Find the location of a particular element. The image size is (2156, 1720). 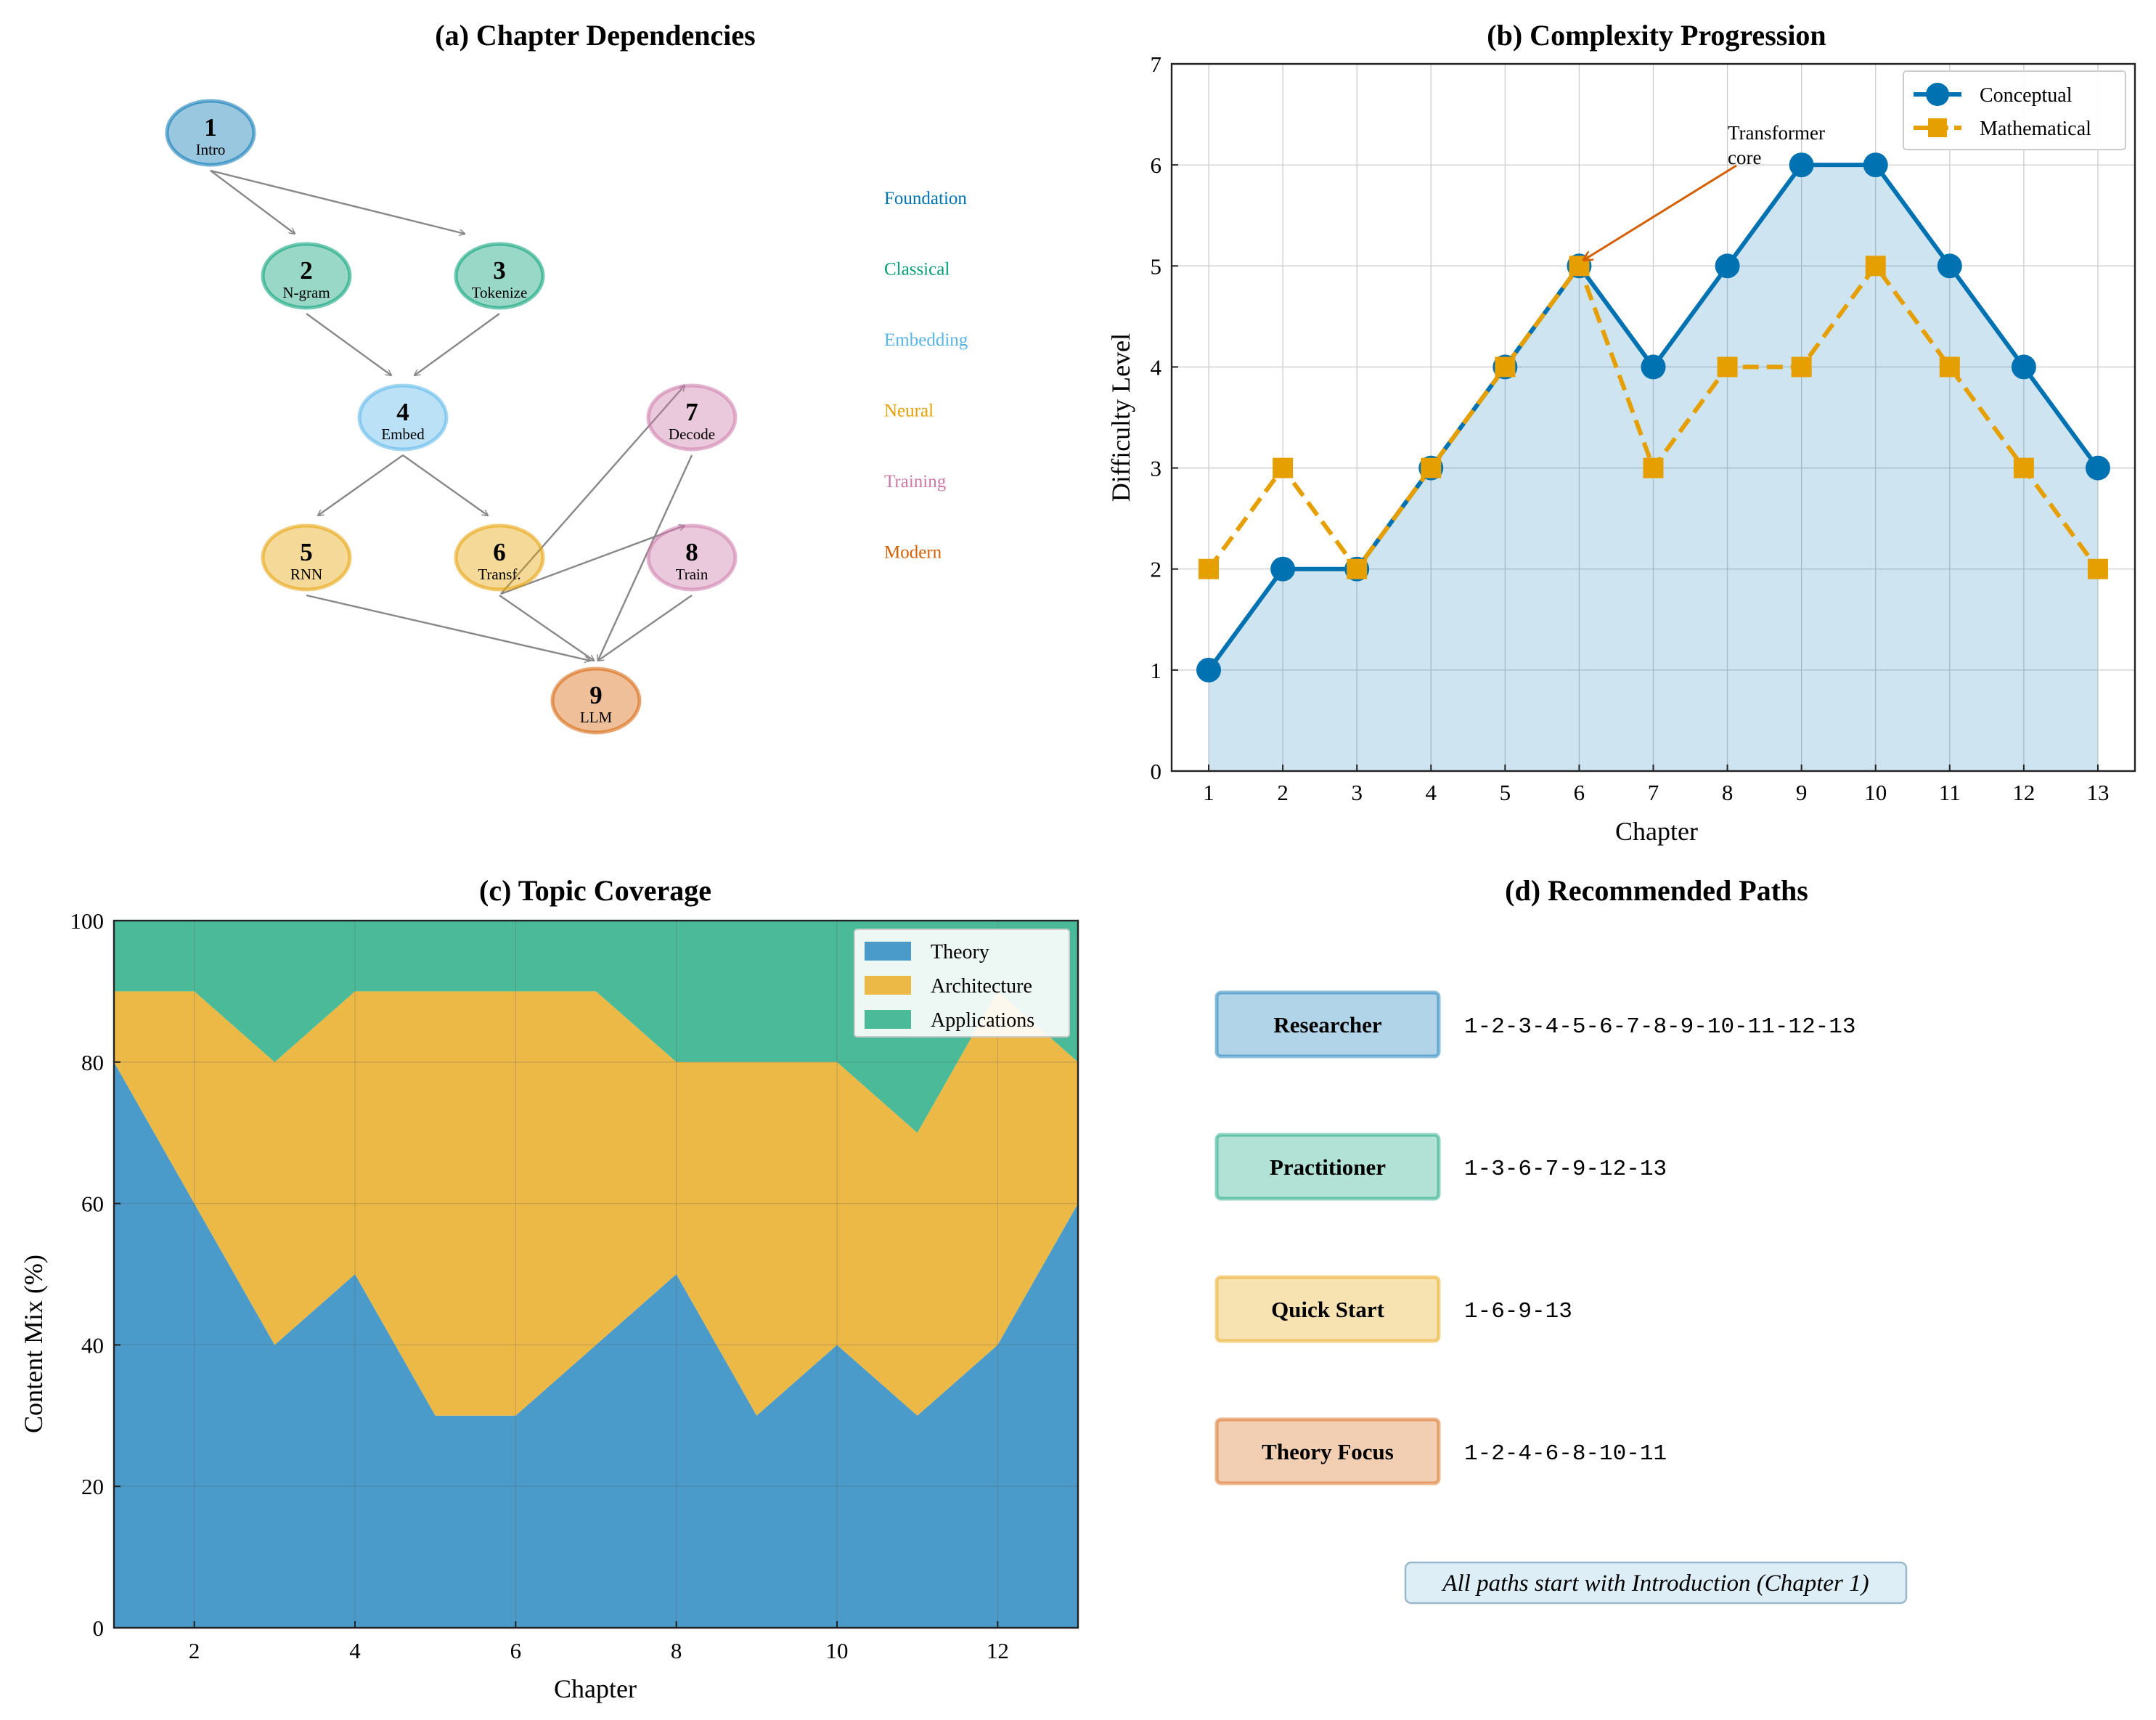

node-1-shape is located at coordinates (211, 133).